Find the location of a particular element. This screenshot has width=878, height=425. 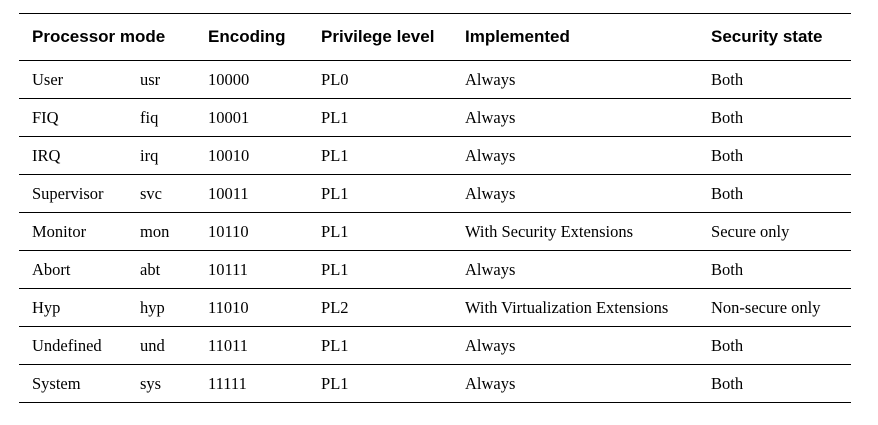

table-row: IRQ irq 10010 PL1 Always Both is located at coordinates (435, 156).